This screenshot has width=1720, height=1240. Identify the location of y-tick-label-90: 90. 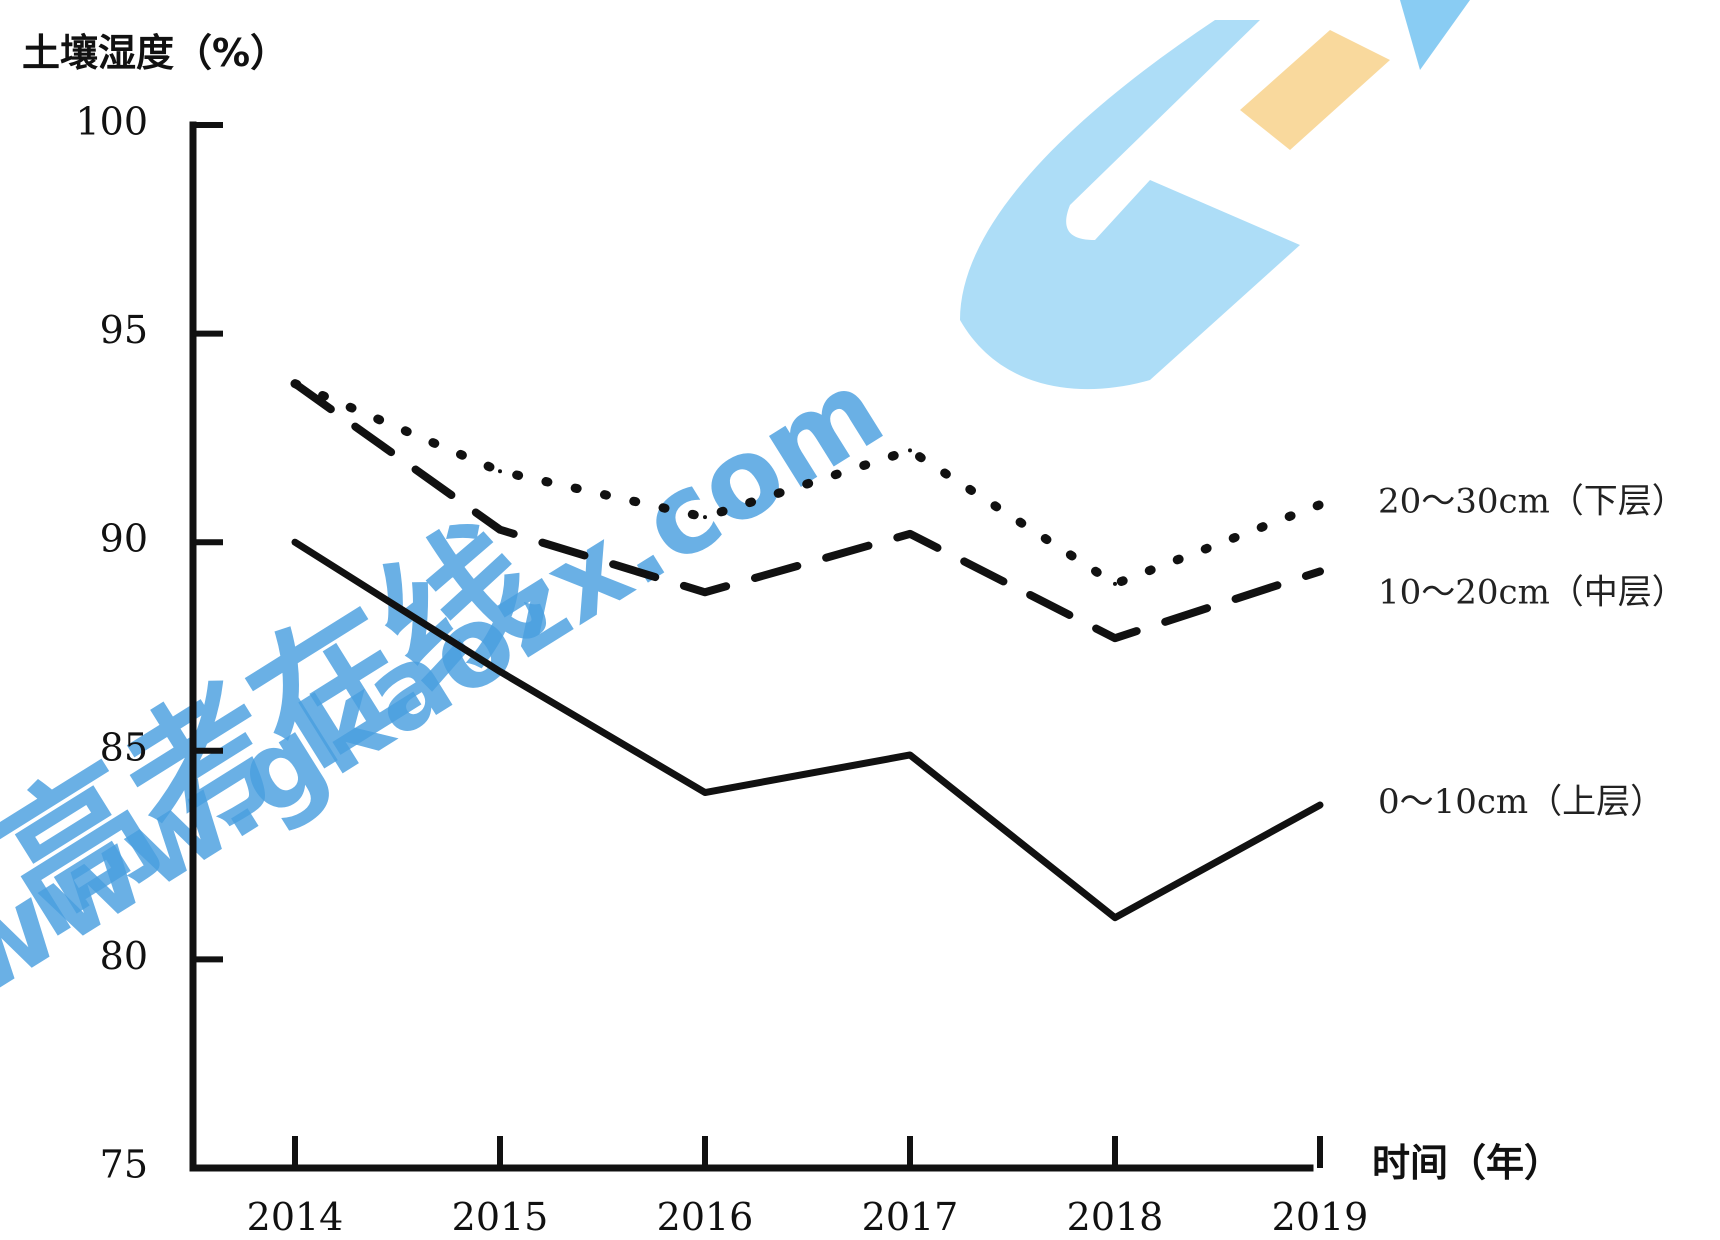
(124, 539).